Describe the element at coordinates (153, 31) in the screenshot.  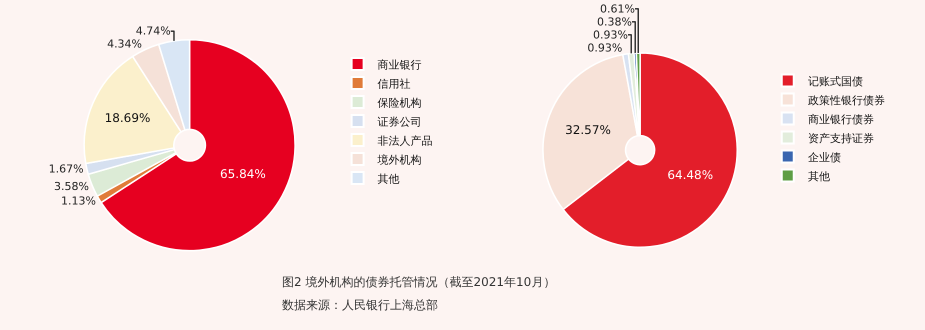
I see `data-label: 4.74%` at that location.